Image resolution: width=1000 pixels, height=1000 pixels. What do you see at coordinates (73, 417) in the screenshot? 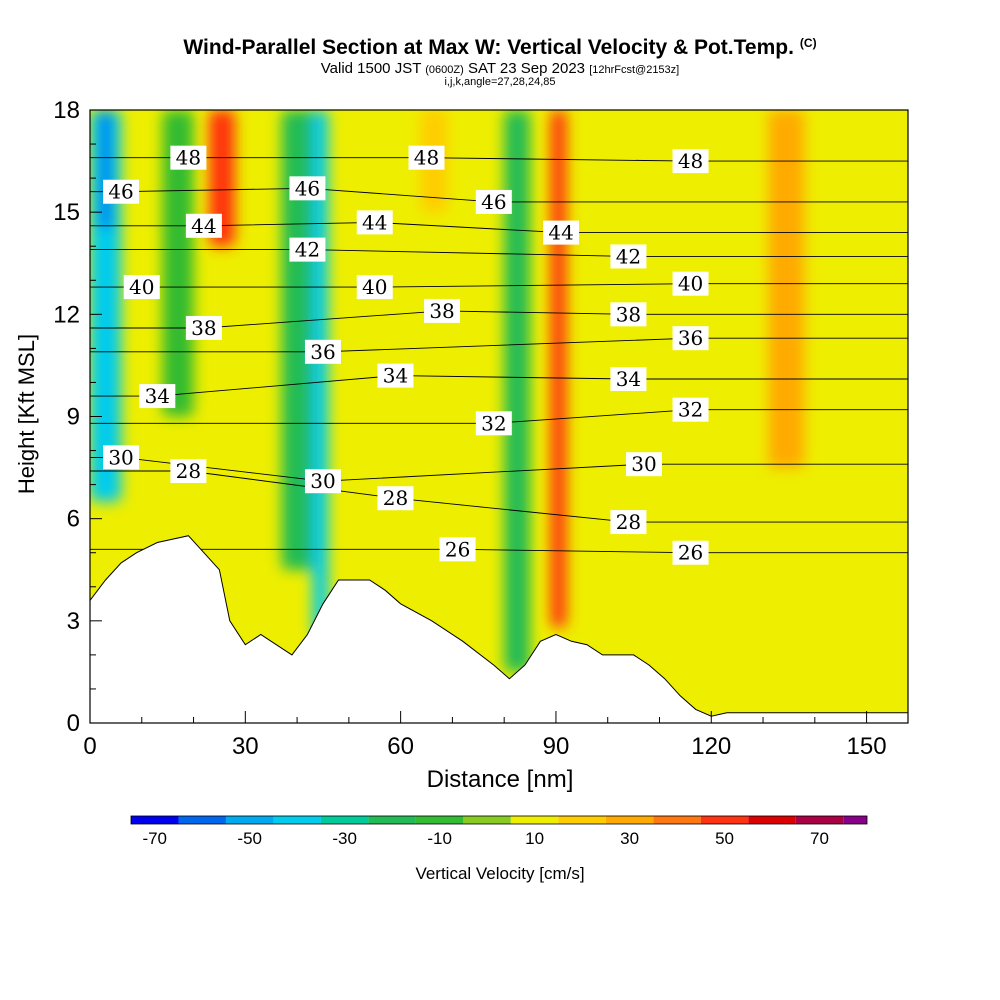
I see `y-tick-label: 9` at bounding box center [73, 417].